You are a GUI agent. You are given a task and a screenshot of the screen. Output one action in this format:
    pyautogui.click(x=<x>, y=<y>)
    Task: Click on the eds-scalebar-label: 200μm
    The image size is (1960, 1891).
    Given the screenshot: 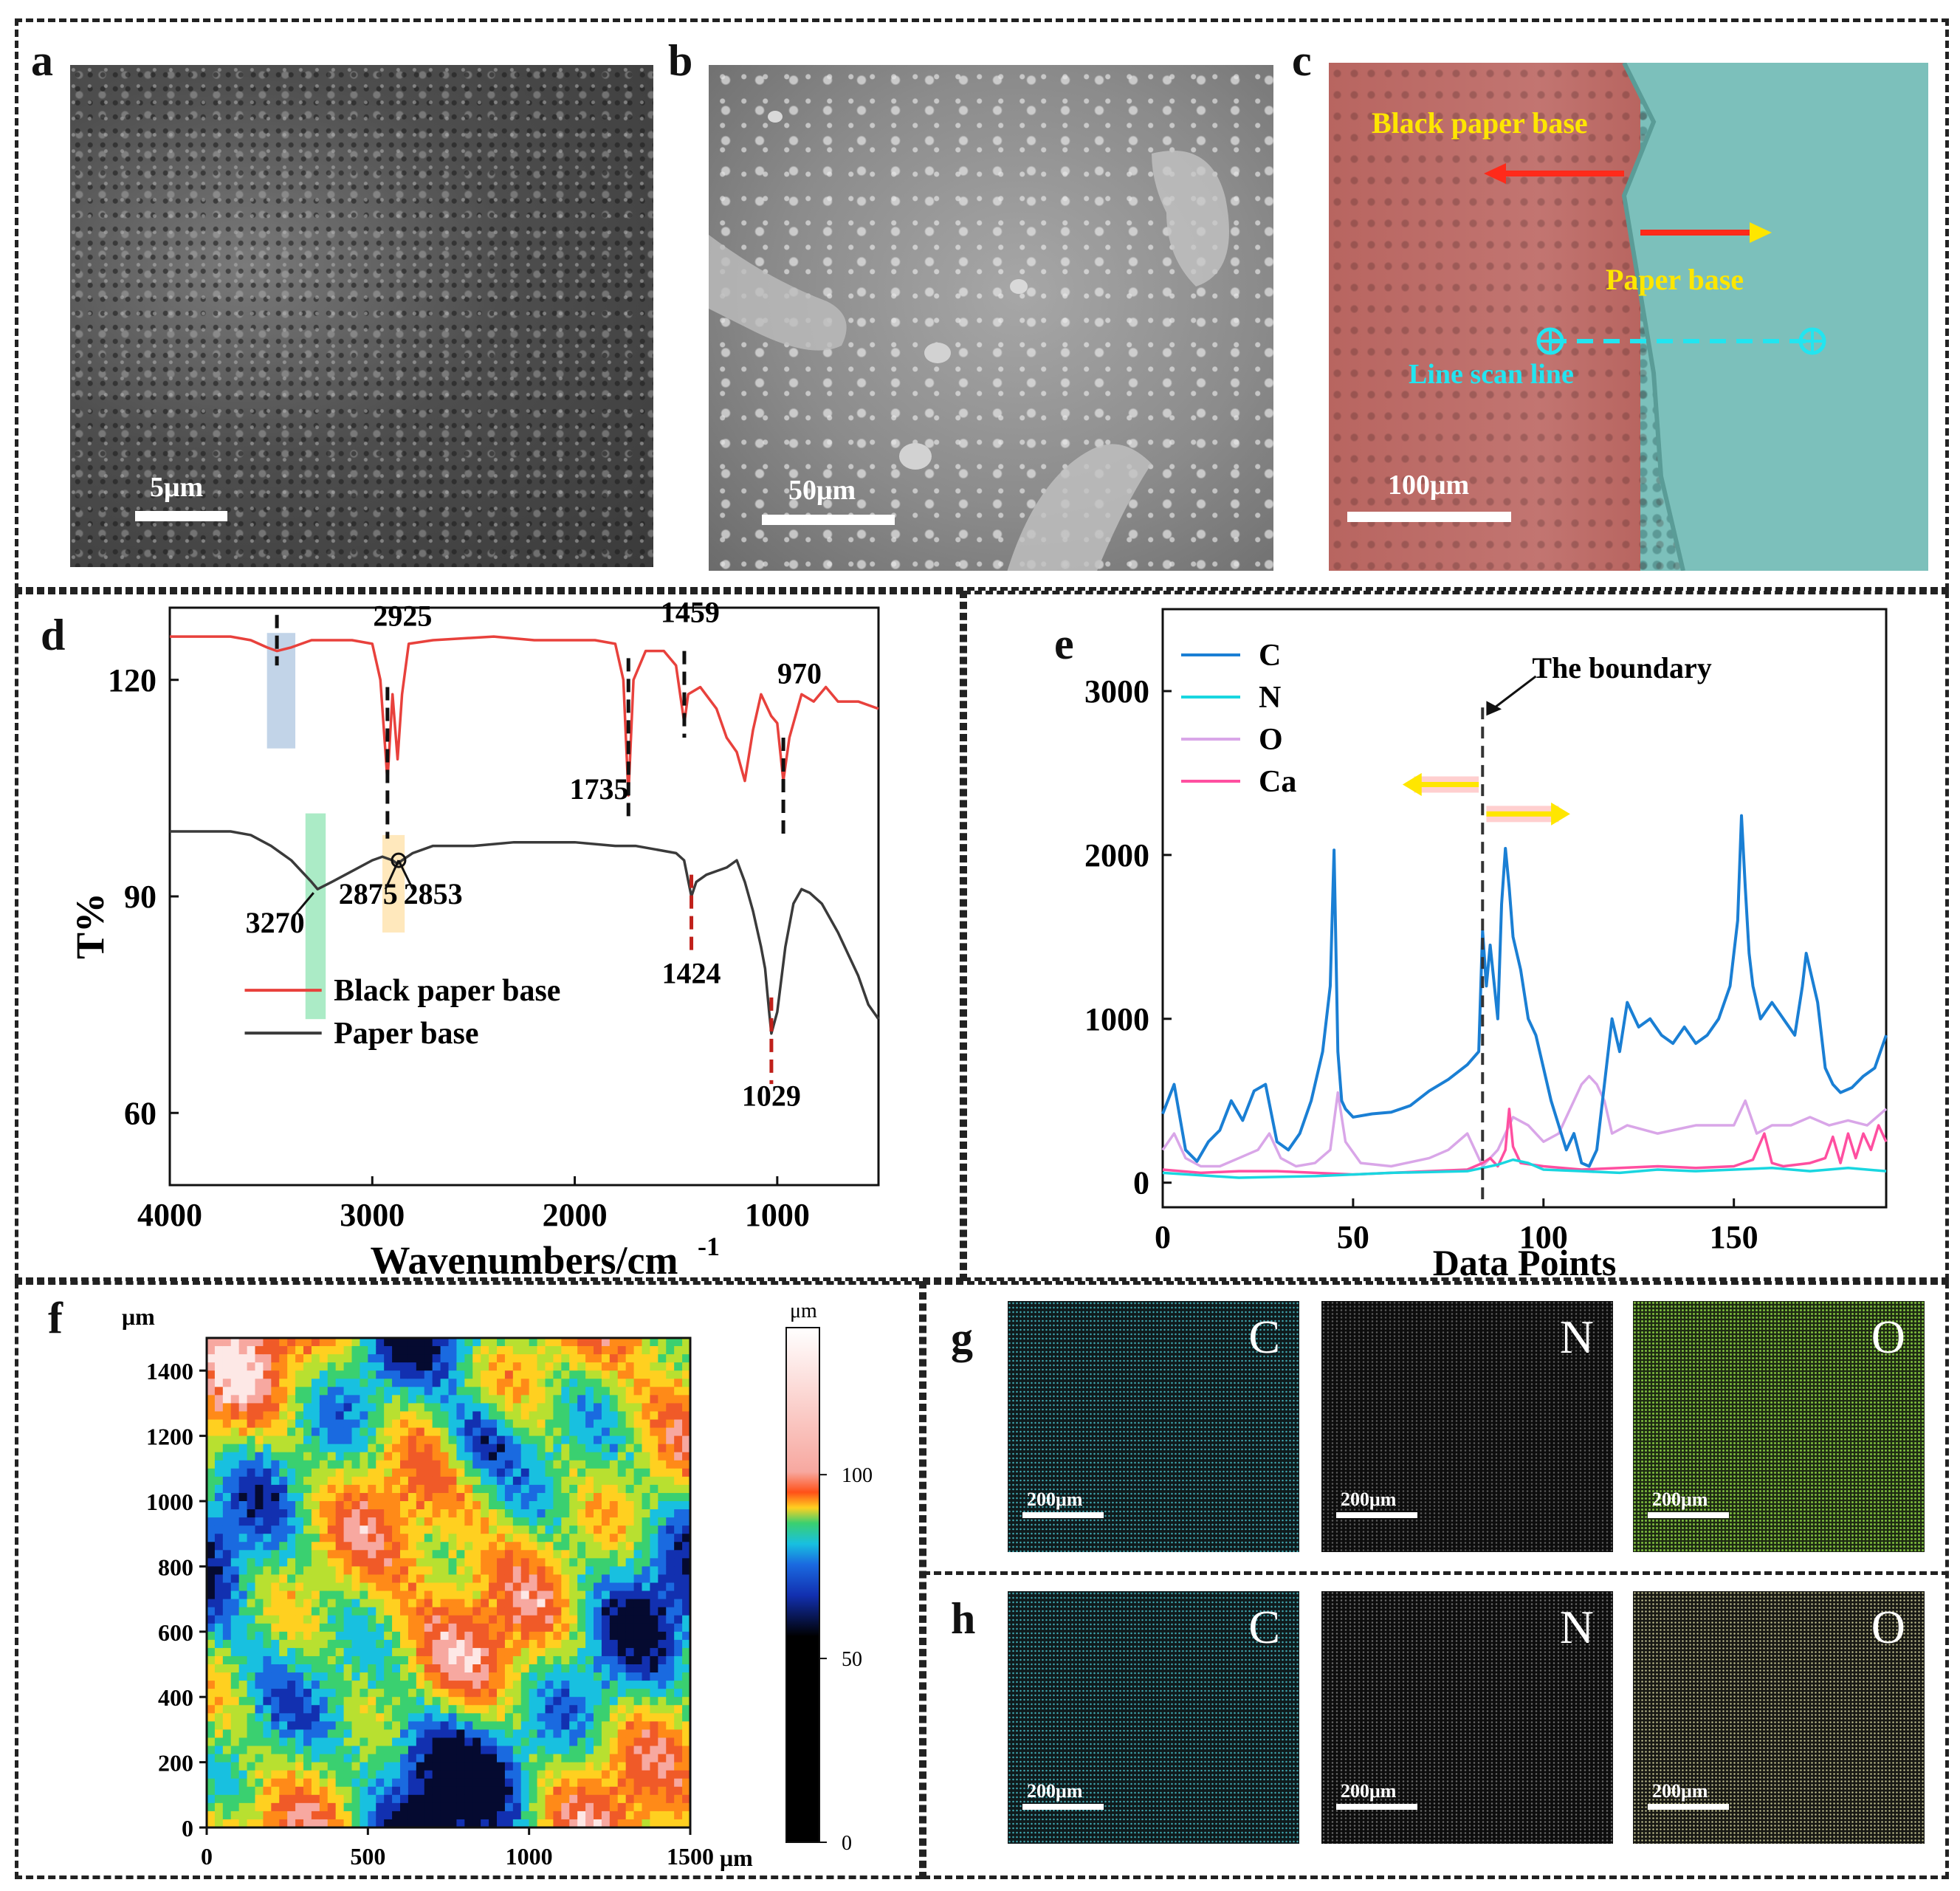 What is the action you would take?
    pyautogui.click(x=1055, y=1791)
    